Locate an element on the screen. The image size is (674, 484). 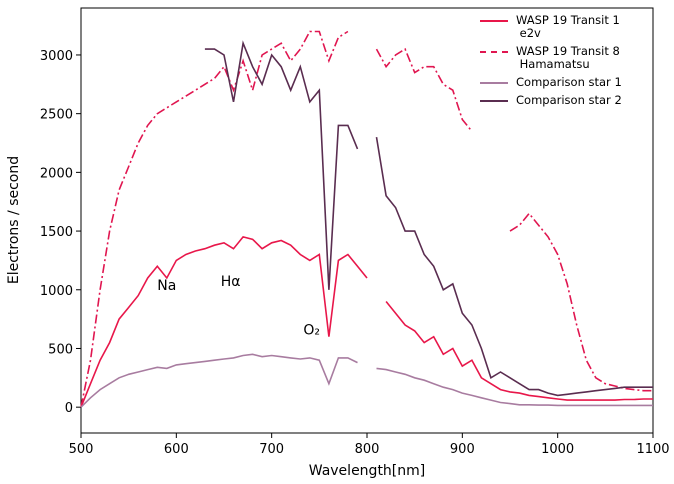
x-tick-label: 900 is located at coordinates (462, 449).